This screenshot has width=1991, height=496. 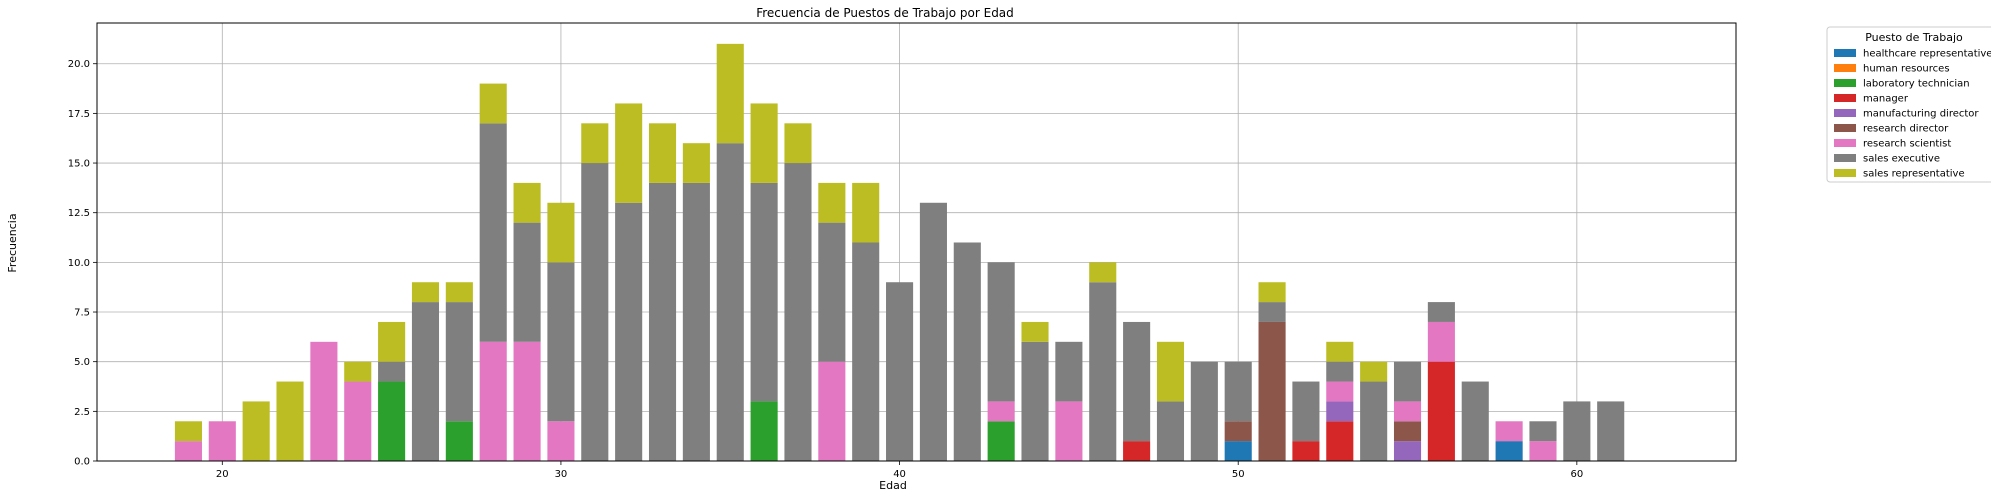 What do you see at coordinates (222, 474) in the screenshot?
I see `x-tick-label: 20` at bounding box center [222, 474].